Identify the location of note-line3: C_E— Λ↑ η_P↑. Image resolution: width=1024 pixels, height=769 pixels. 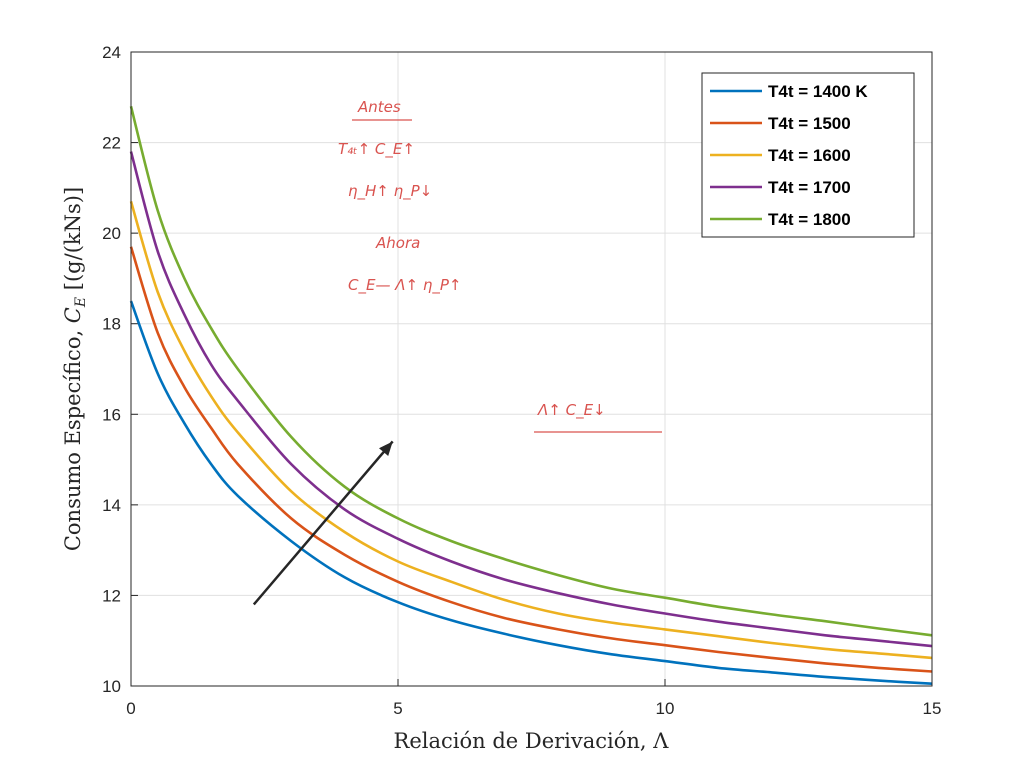
(404, 285).